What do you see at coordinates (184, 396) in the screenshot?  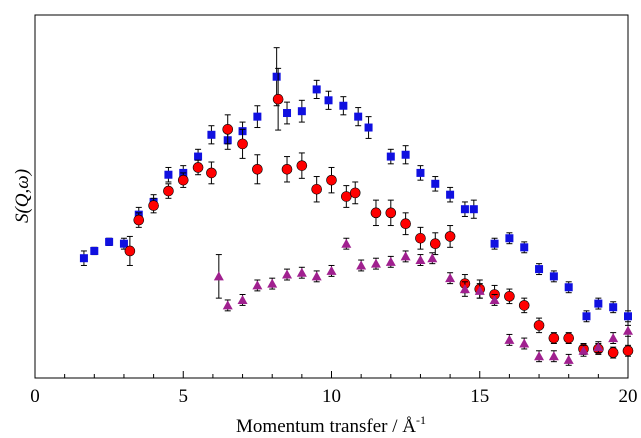 I see `x-tick-label: 5` at bounding box center [184, 396].